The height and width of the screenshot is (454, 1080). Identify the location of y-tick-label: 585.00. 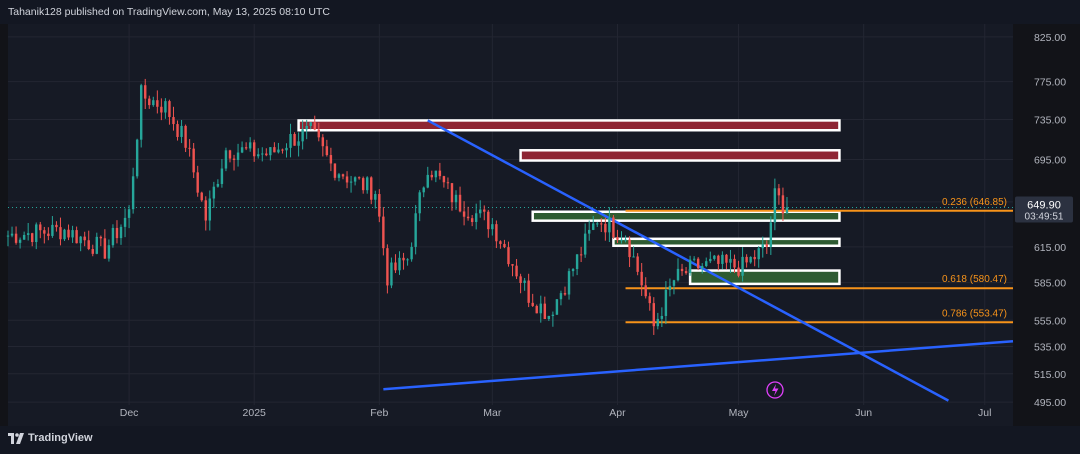
(1050, 284).